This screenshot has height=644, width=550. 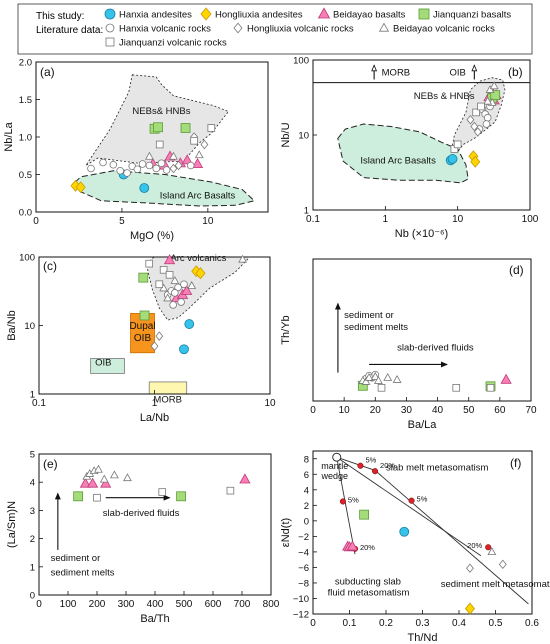 What do you see at coordinates (293, 28) in the screenshot?
I see `legend-item-hongliuxia-lit: Hongliuxia volcanic rocks` at bounding box center [293, 28].